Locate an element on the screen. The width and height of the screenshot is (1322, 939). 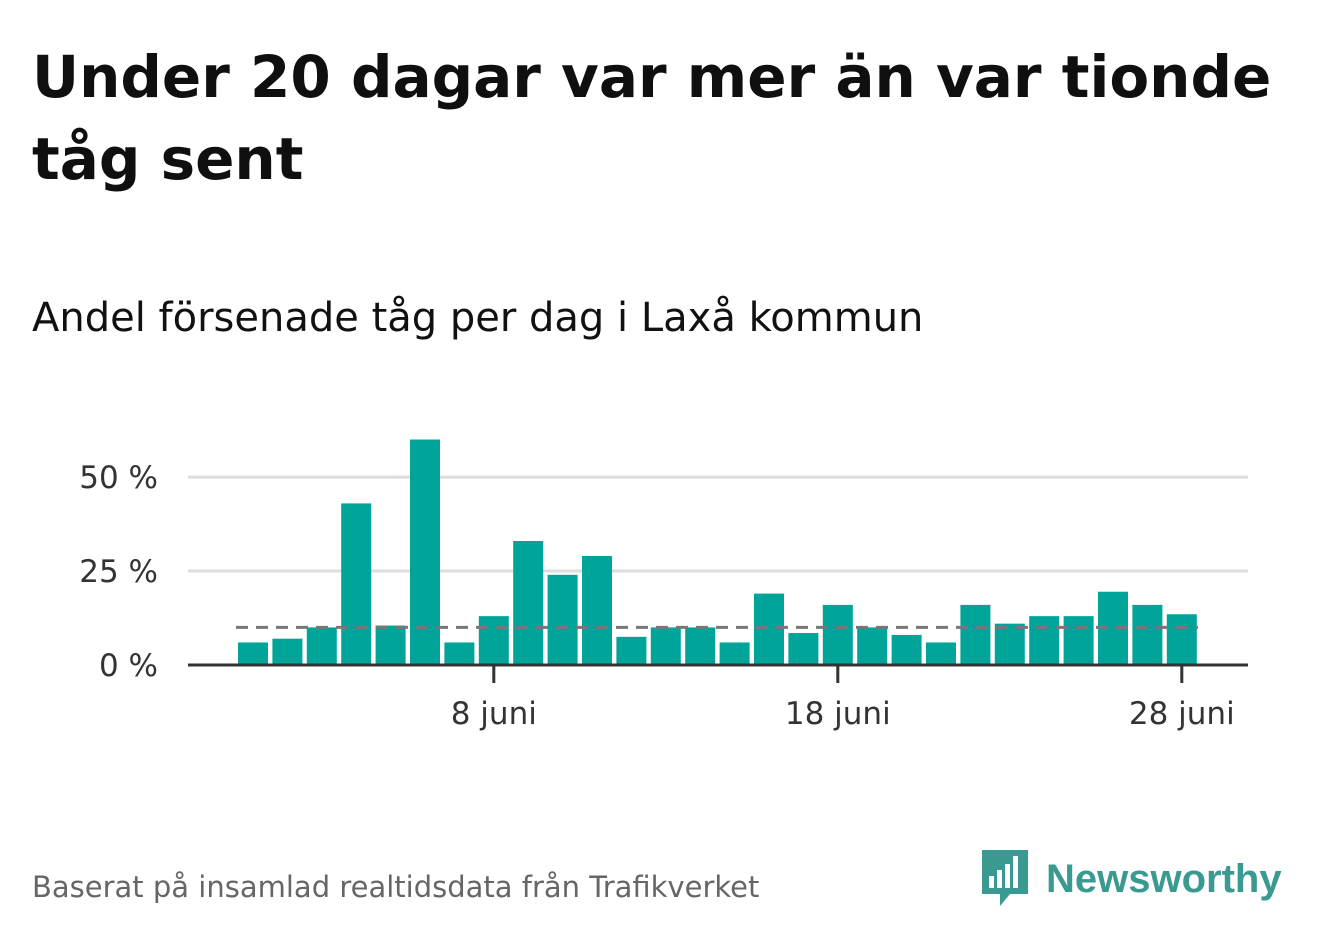
x-axis is located at coordinates (718, 673).